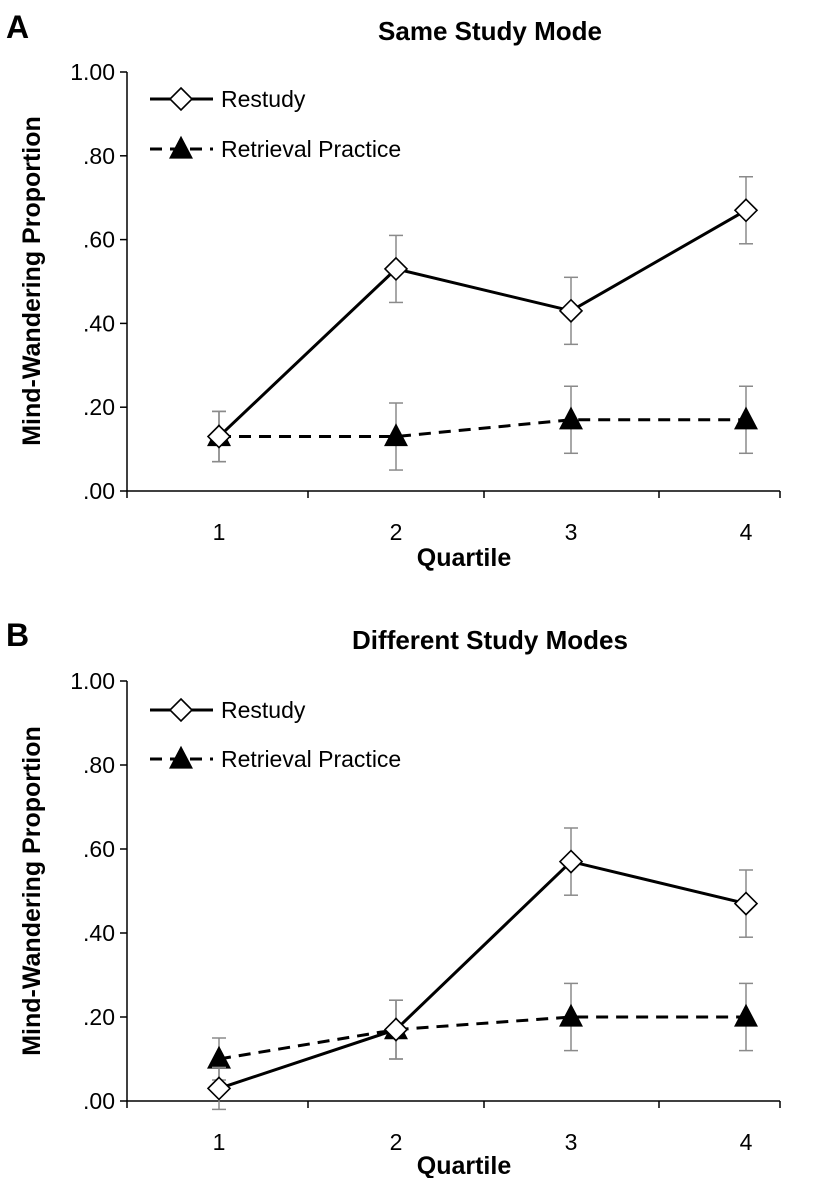 This screenshot has height=1178, width=821. Describe the element at coordinates (17, 27) in the screenshot. I see `panel-letter: A` at that location.